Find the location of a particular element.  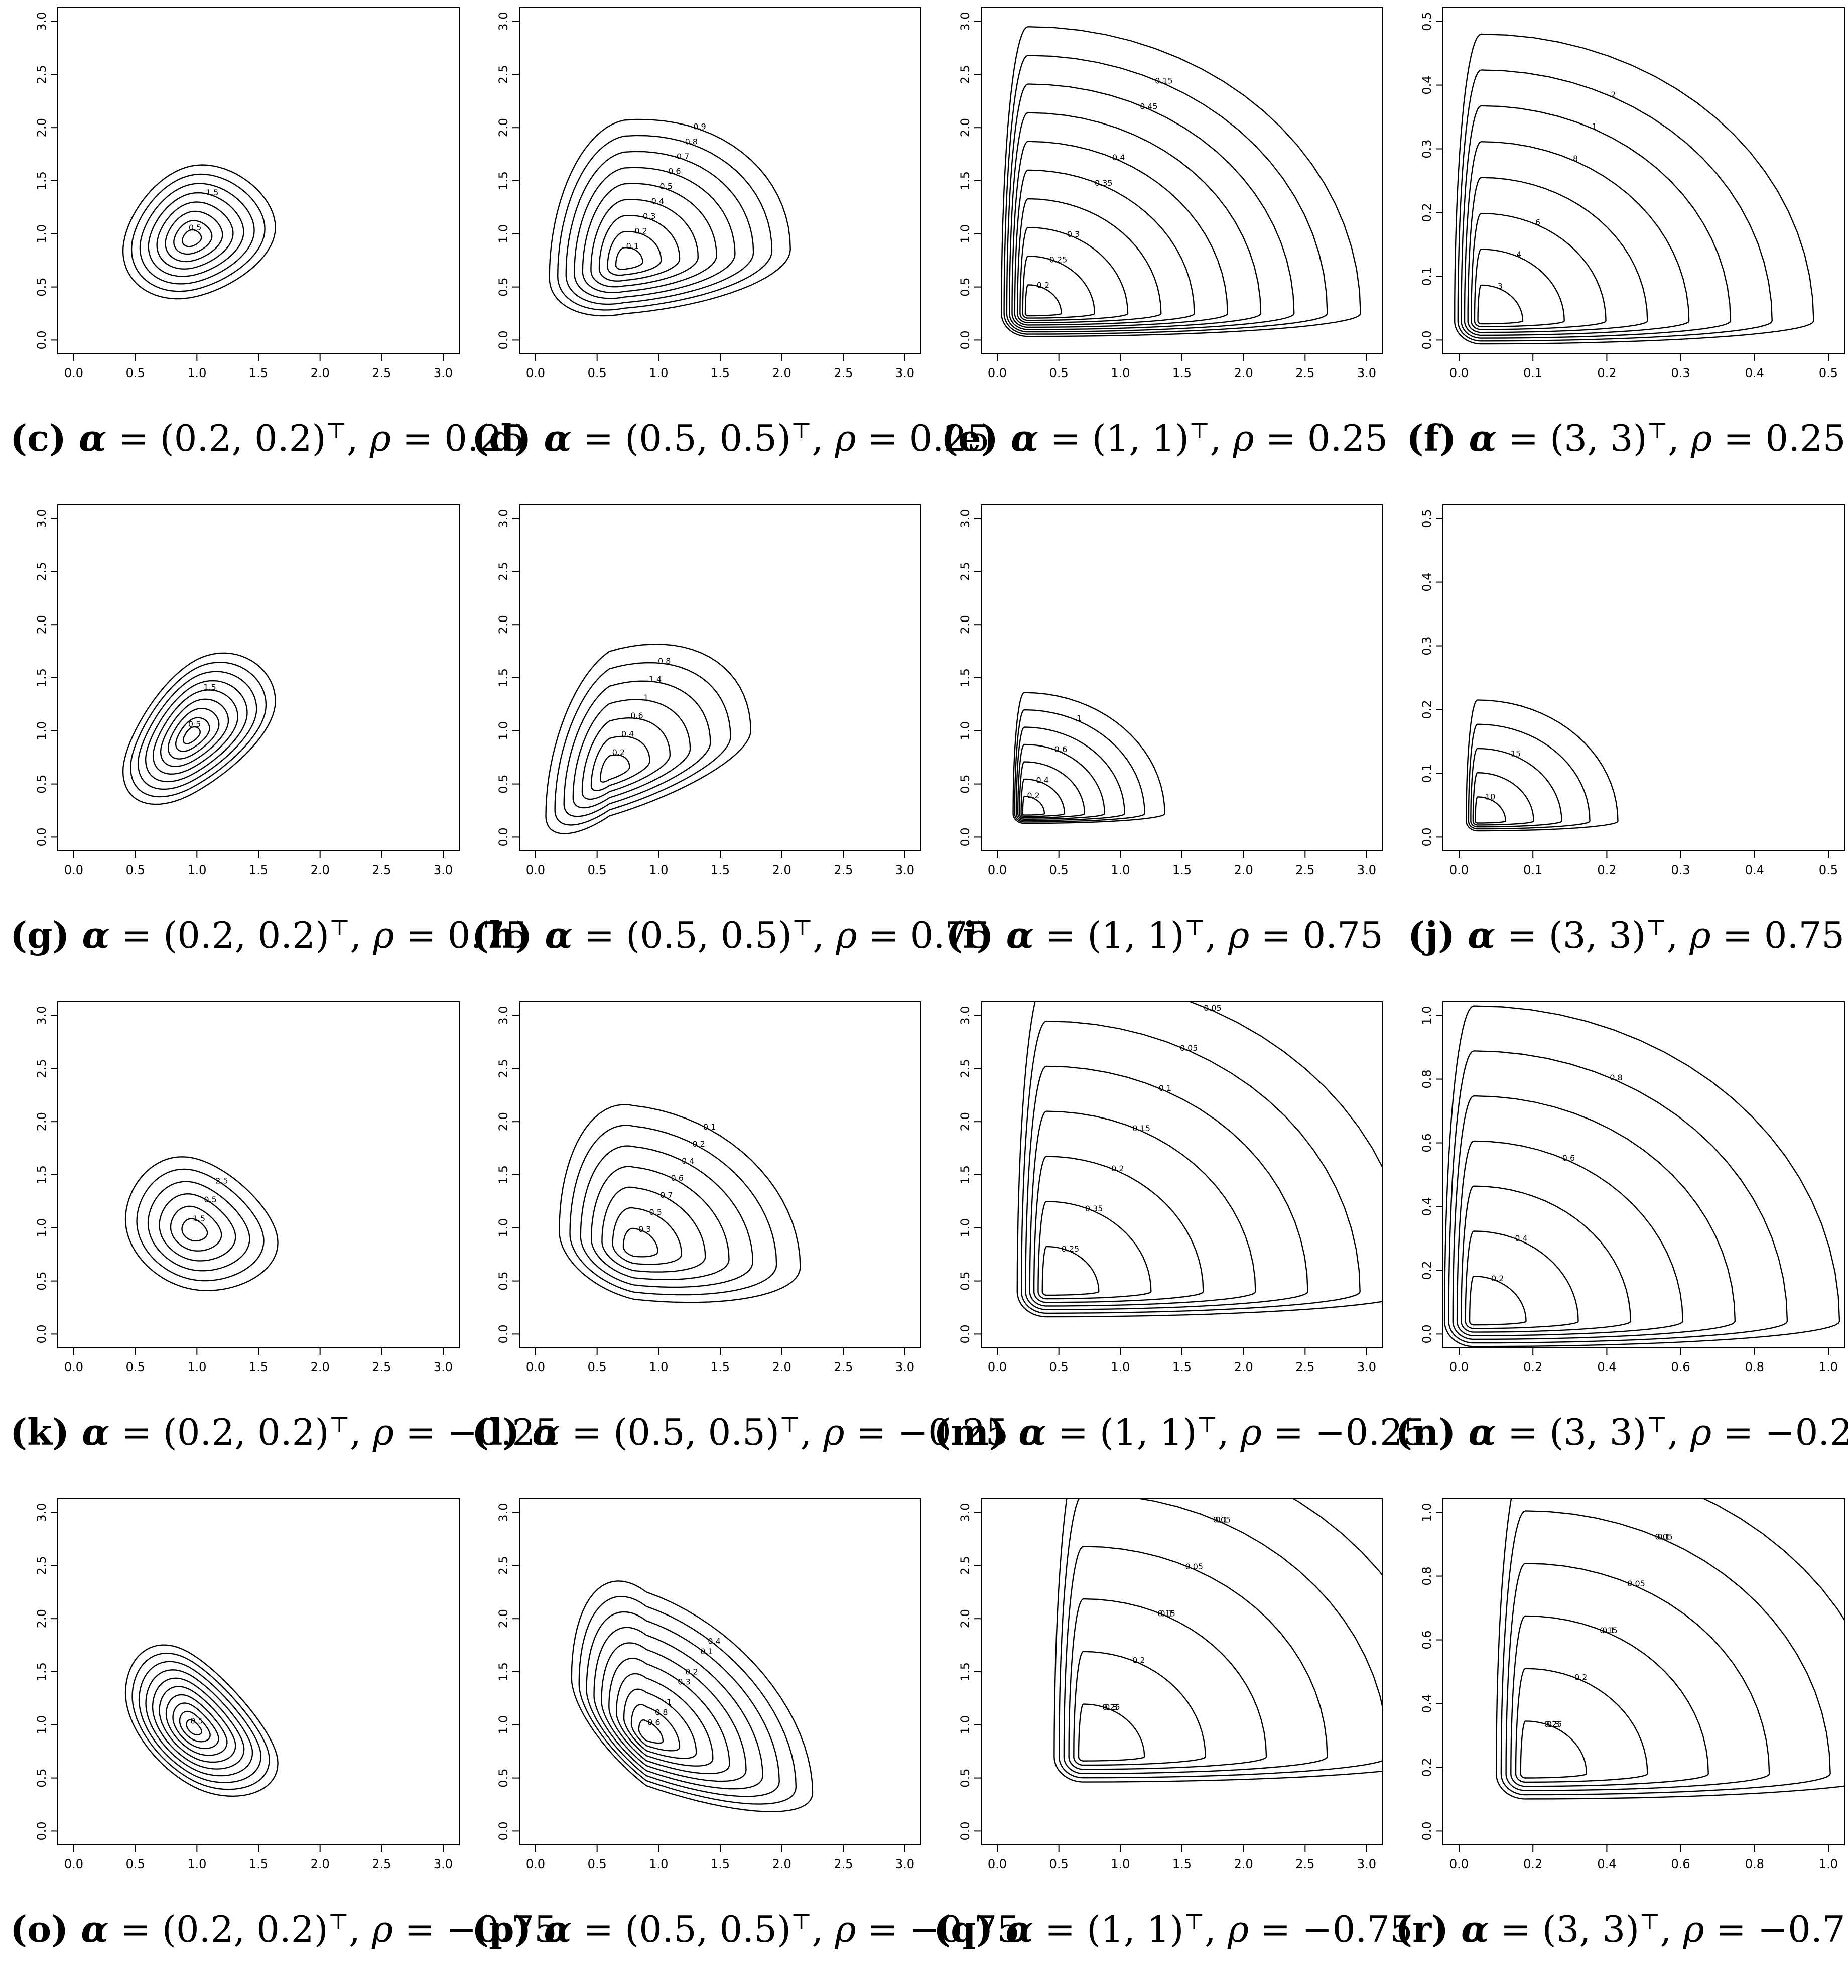

y-tick-label: 0.6 is located at coordinates (1427, 1142).